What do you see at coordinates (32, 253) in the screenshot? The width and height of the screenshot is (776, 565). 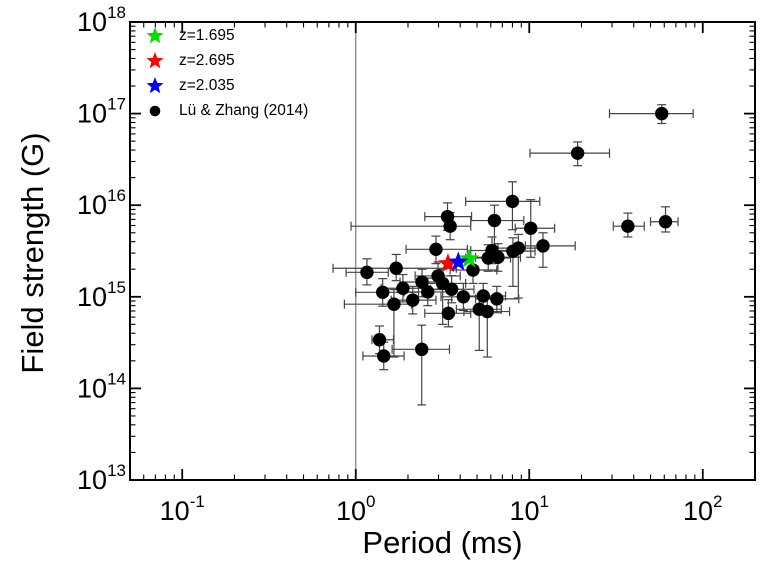 I see `y-axis-title: Field strength (G)` at bounding box center [32, 253].